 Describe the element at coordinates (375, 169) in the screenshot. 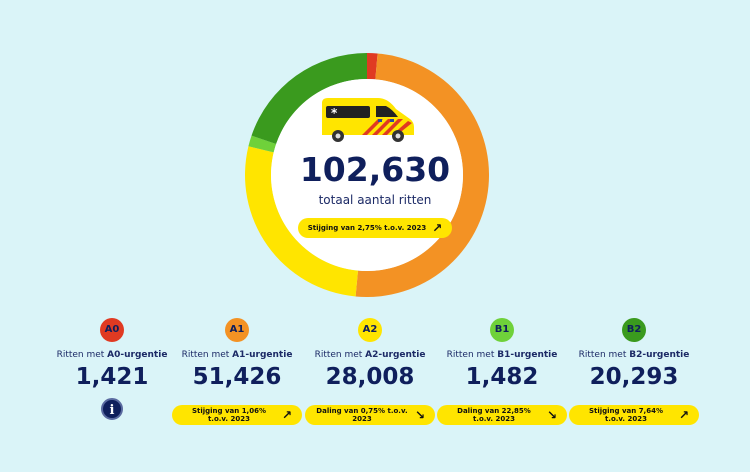

I see `total-rides: 102,630` at that location.